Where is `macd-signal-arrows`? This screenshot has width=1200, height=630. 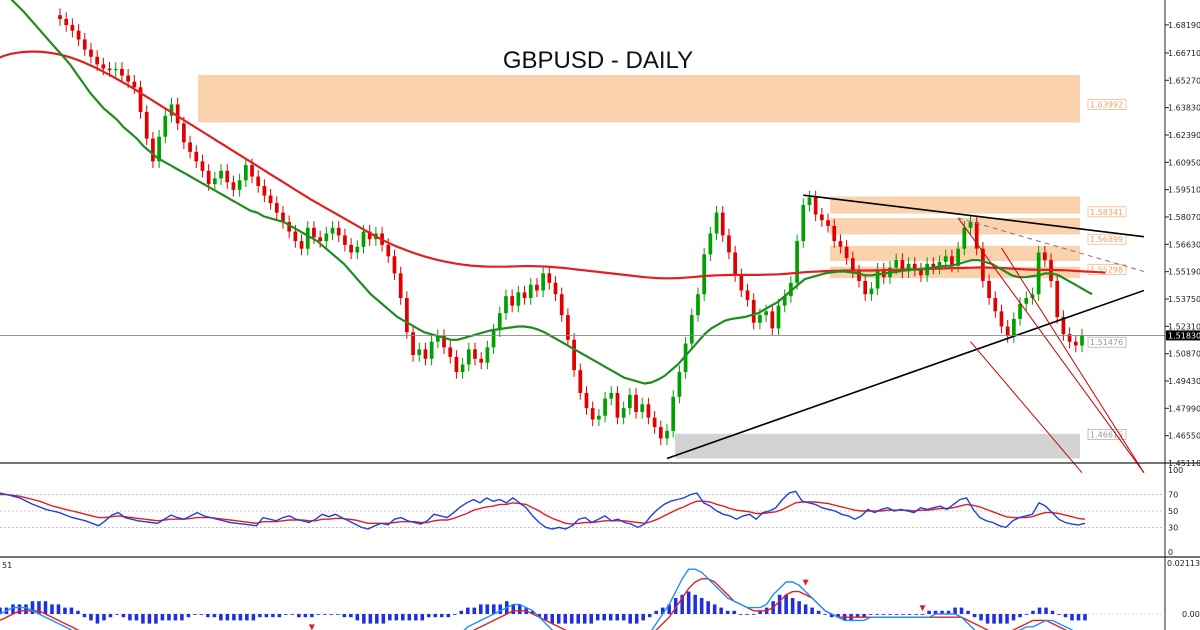
macd-signal-arrows is located at coordinates (617, 604).